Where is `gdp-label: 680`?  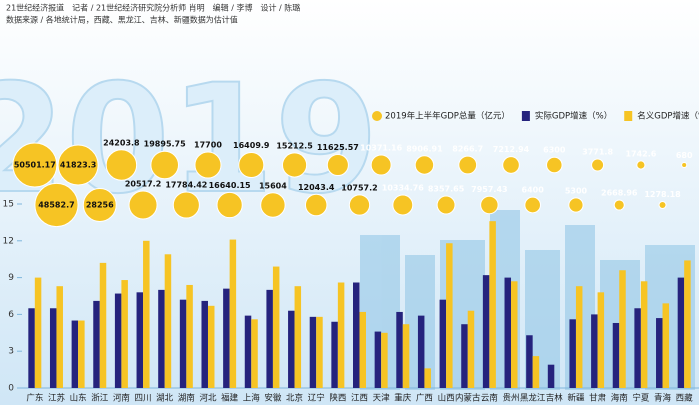 gdp-label: 680 is located at coordinates (684, 155).